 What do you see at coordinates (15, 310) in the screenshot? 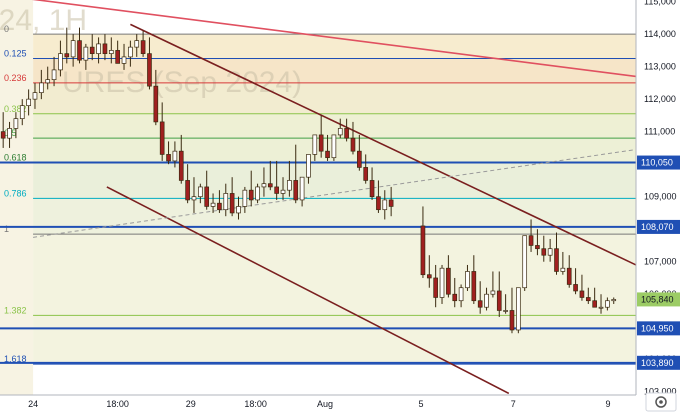
I see `fib-label: 1.382` at bounding box center [15, 310].